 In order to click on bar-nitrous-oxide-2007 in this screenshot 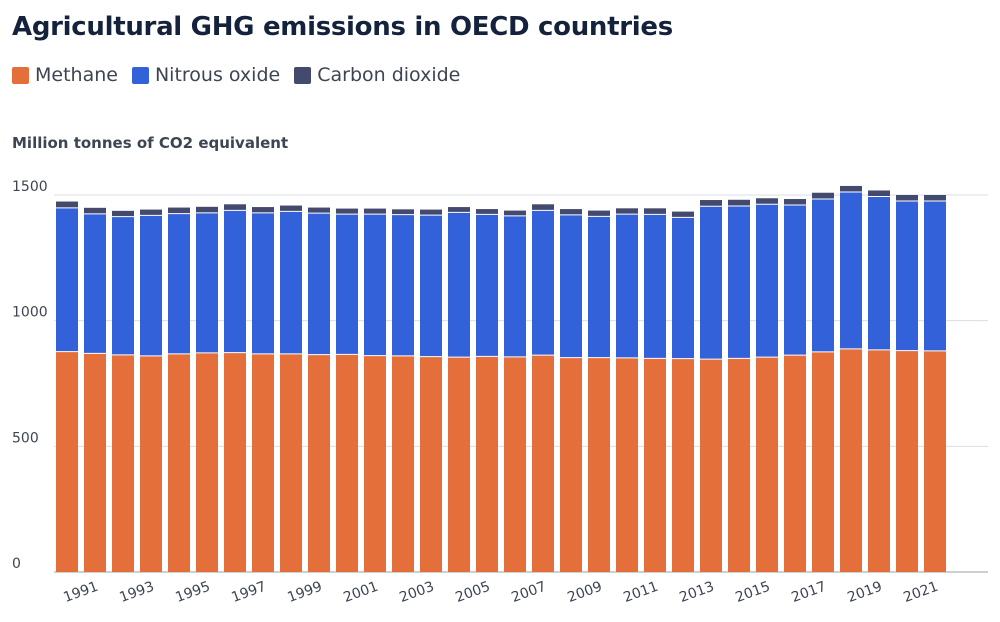, I will do `click(543, 283)`.